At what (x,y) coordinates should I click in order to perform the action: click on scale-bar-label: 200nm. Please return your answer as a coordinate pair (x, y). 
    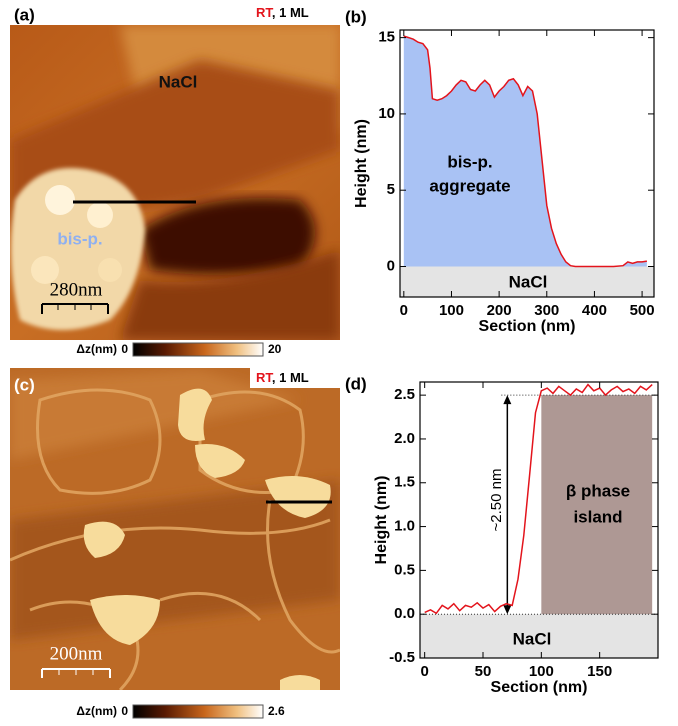
    Looking at the image, I should click on (76, 653).